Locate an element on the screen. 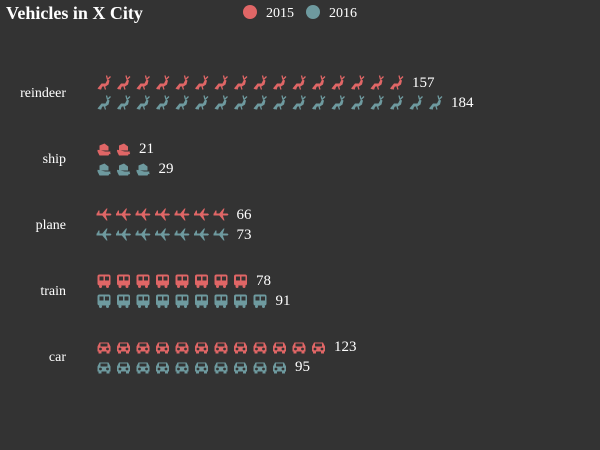 The height and width of the screenshot is (450, 600). bar-plane-2016 is located at coordinates (162, 234).